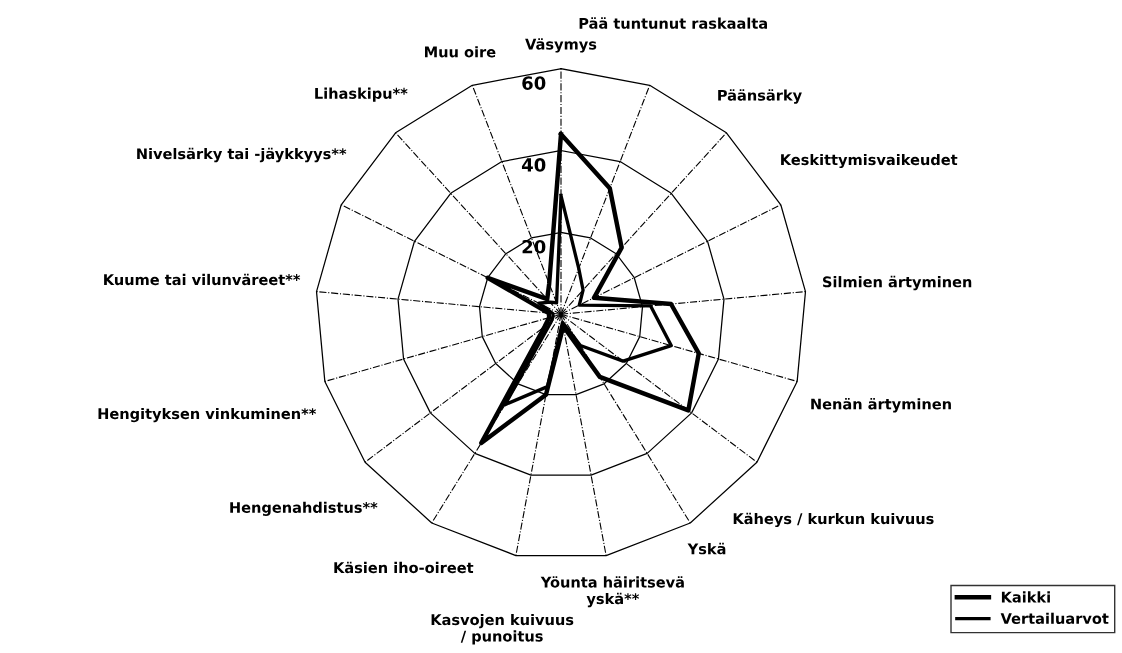 This screenshot has height=653, width=1122. I want to click on spoke-label: Silmien ärtyminen, so click(897, 283).